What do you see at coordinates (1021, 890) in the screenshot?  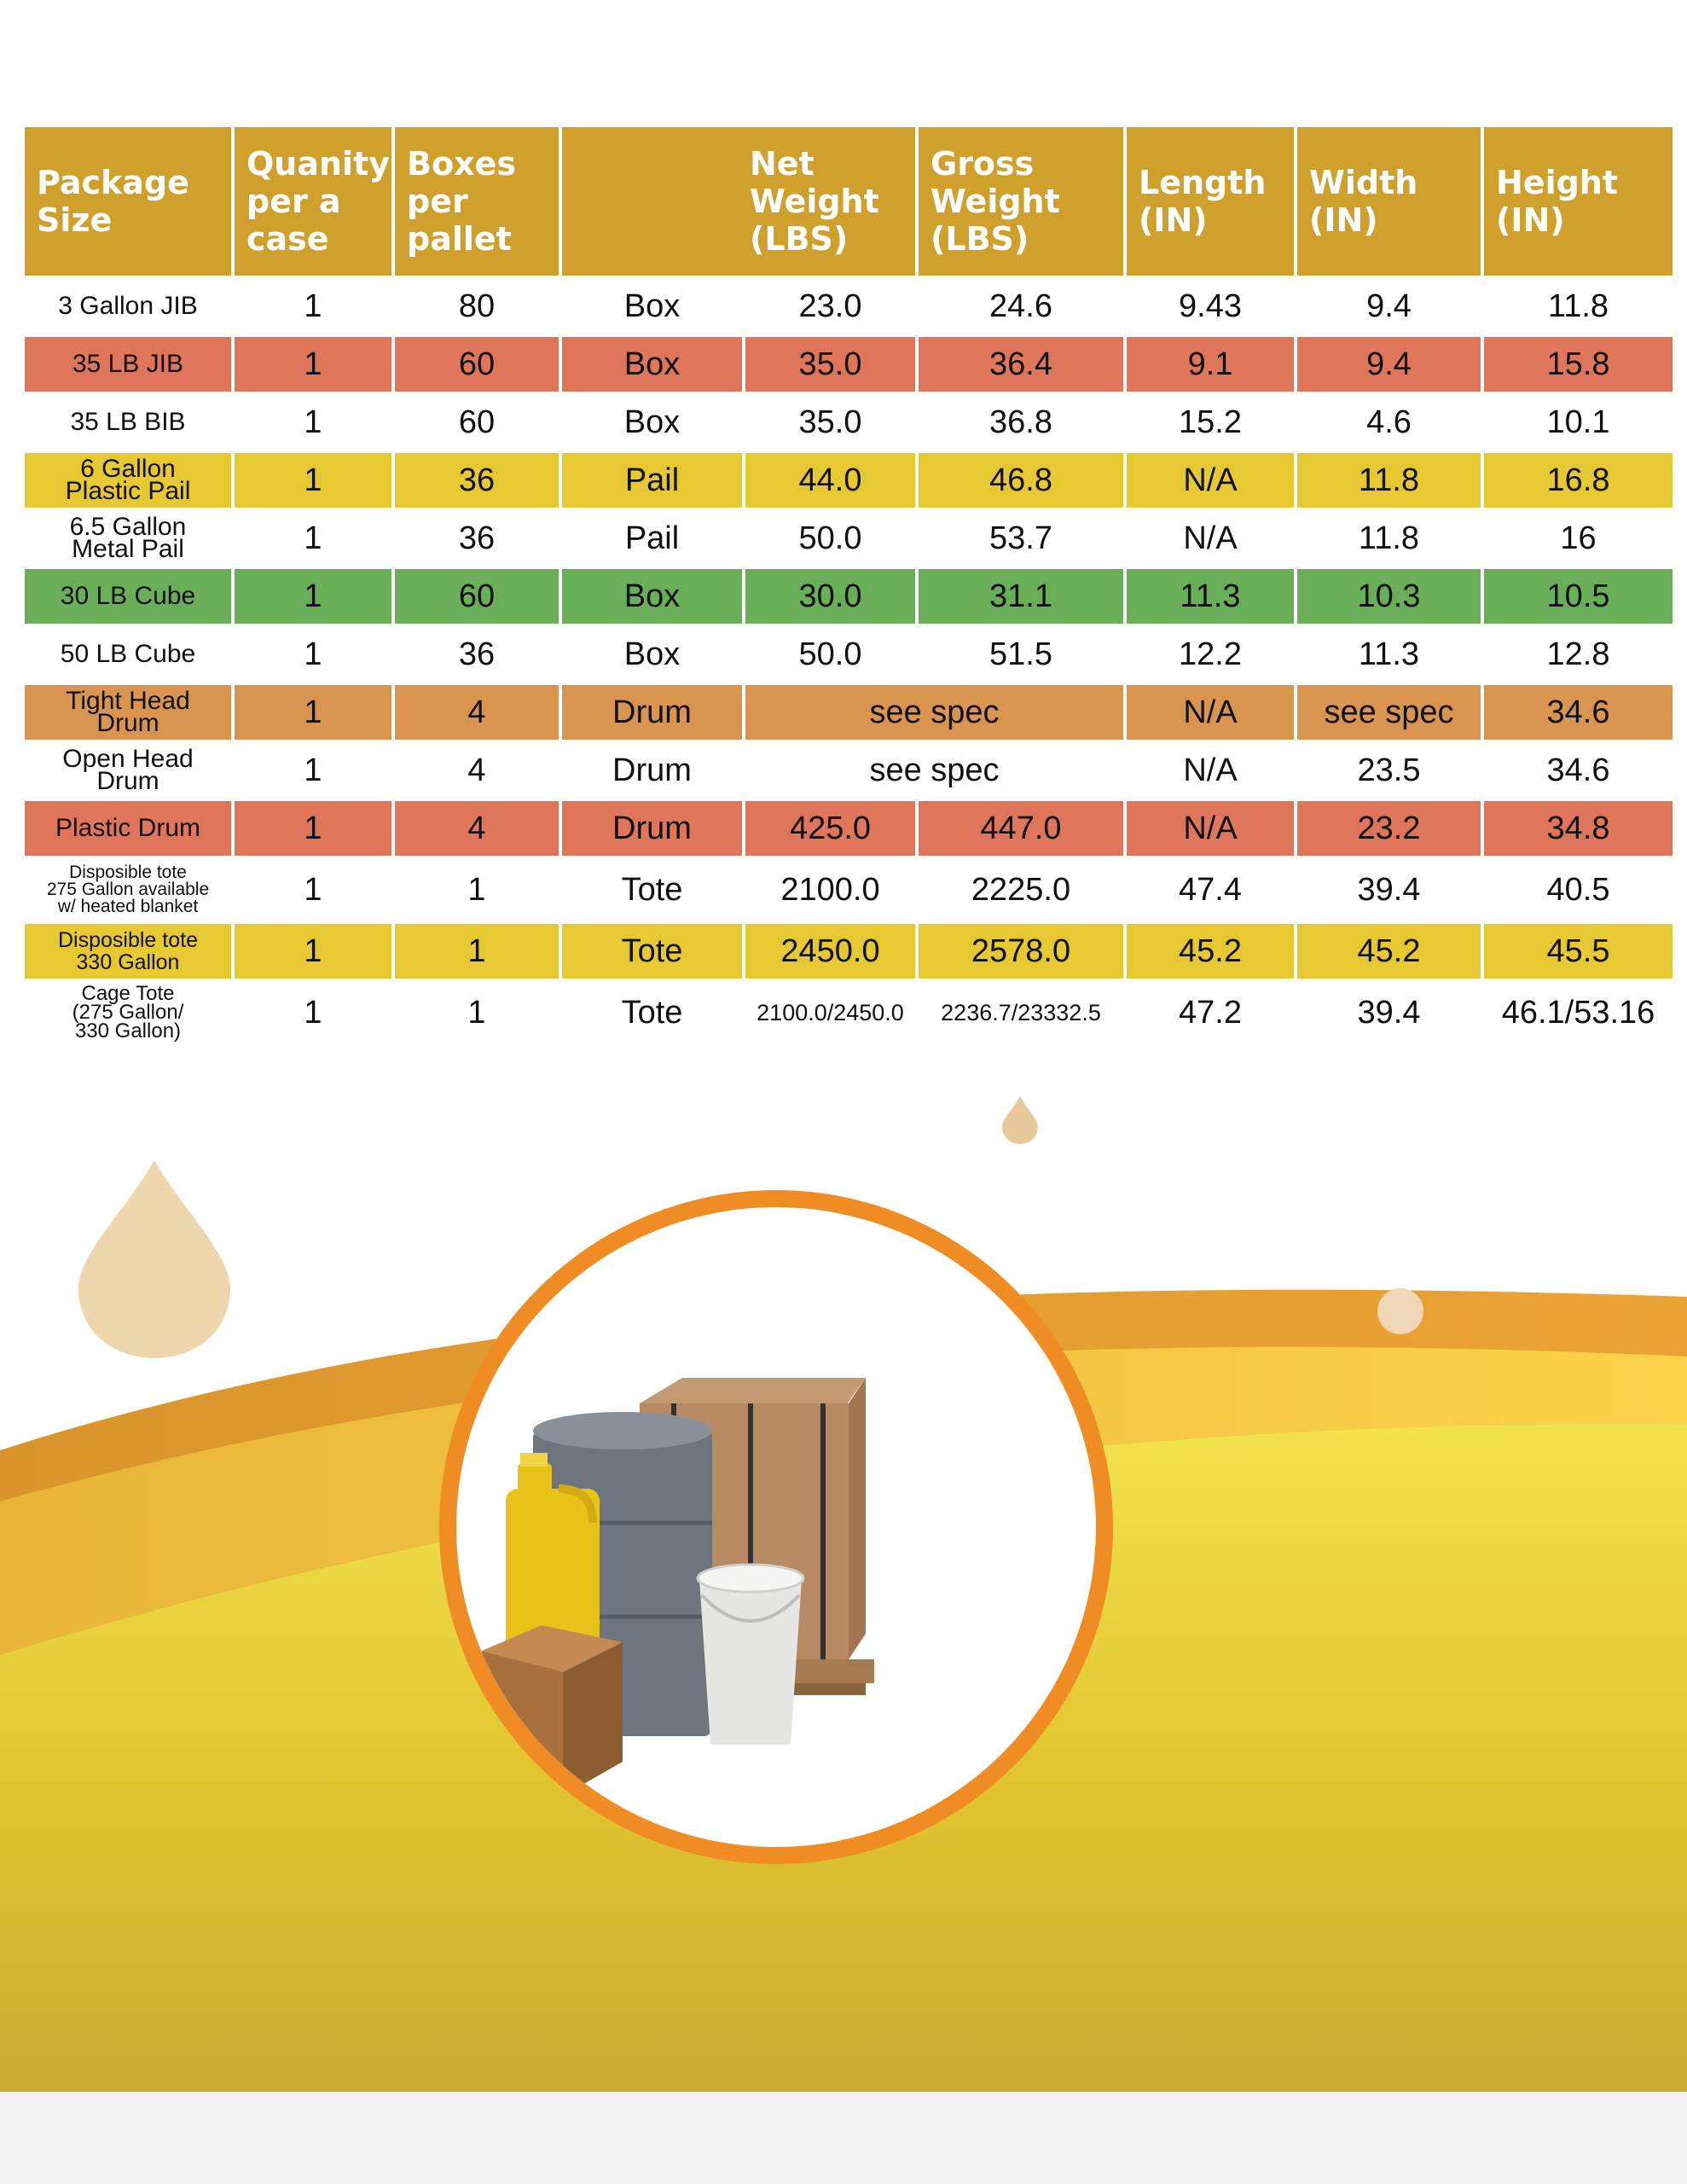 I see `gross-weight-cell: 2225.0` at bounding box center [1021, 890].